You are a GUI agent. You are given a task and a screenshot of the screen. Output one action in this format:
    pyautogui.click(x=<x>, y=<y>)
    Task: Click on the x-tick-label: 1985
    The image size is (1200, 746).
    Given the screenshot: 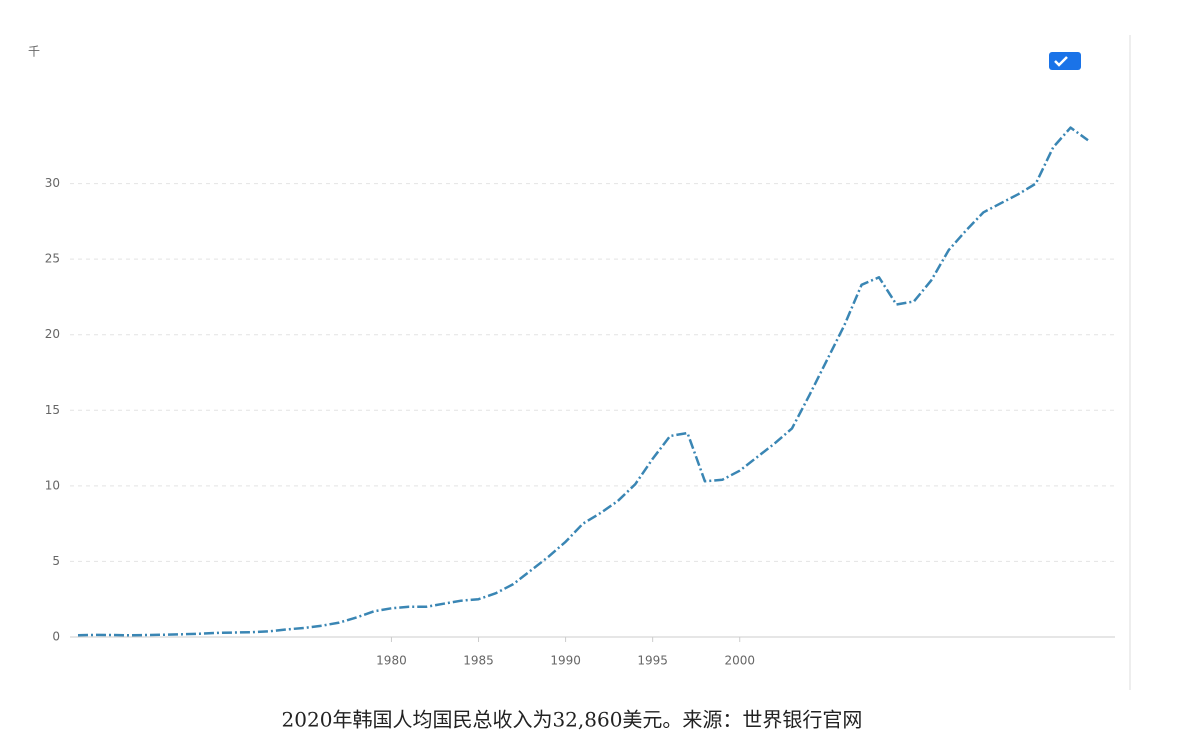 What is the action you would take?
    pyautogui.click(x=478, y=661)
    